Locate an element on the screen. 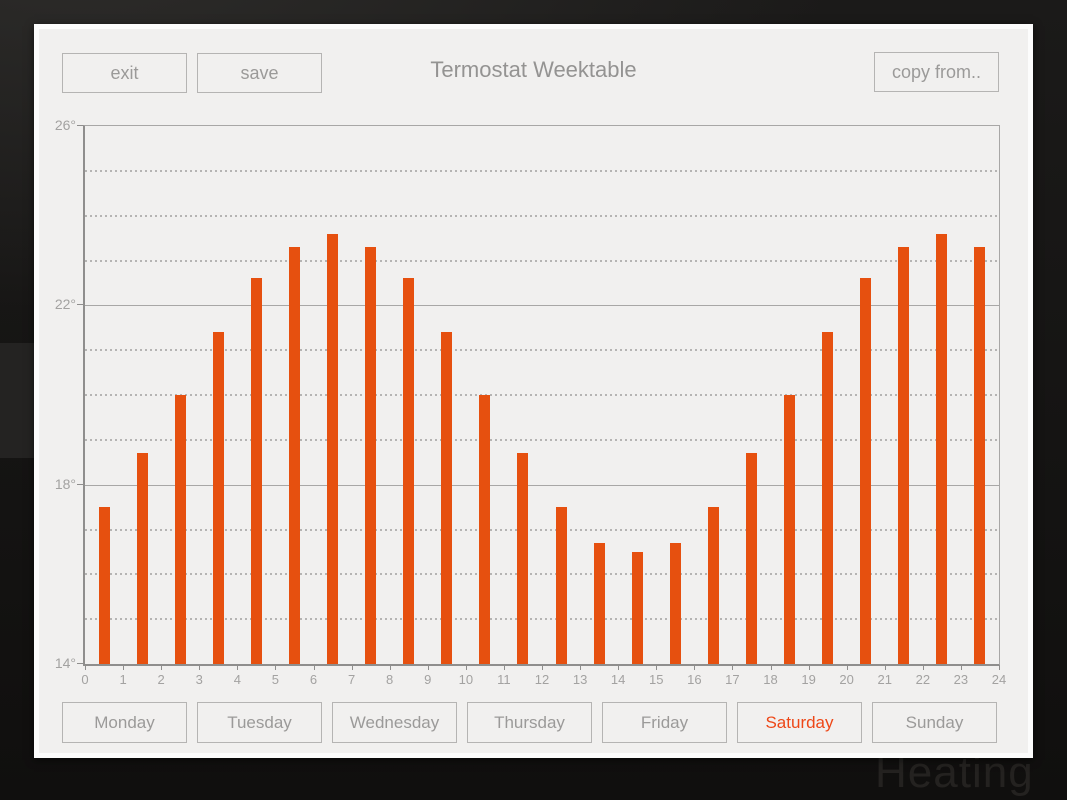 This screenshot has height=800, width=1067. day-tab-wednesday: Wednesday is located at coordinates (394, 722).